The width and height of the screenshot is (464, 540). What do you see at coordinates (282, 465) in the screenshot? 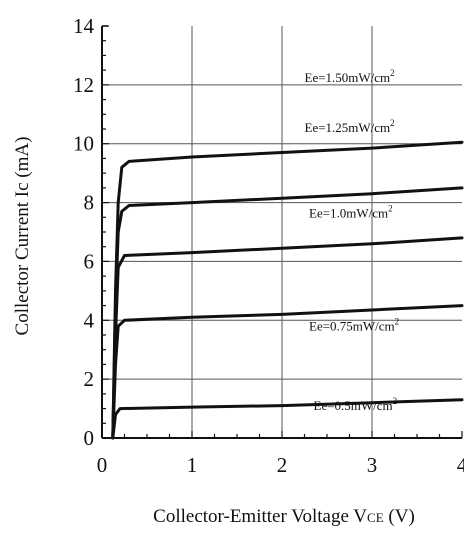
I see `x-tick-label: 2` at bounding box center [282, 465].